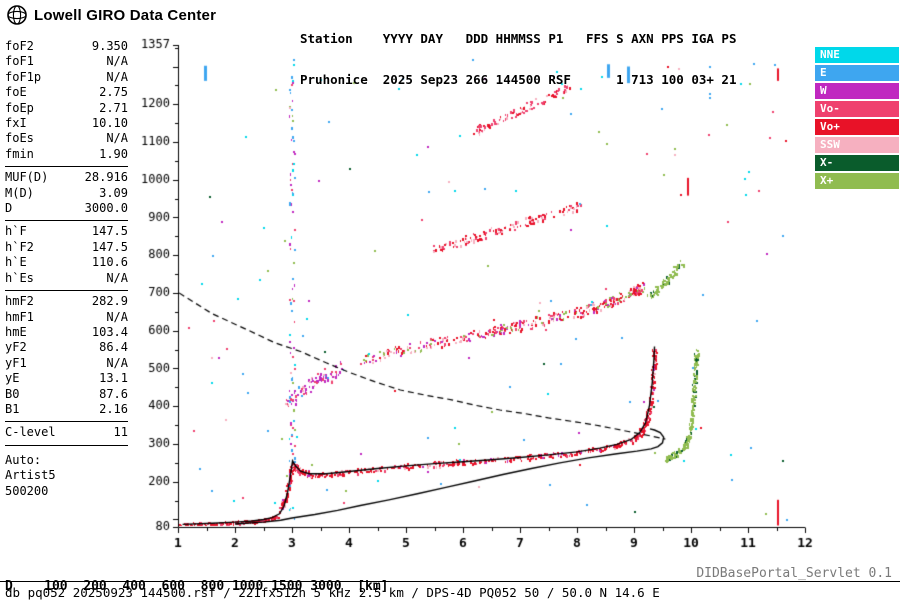 Image resolution: width=900 pixels, height=600 pixels. I want to click on param-label: D, so click(9, 208).